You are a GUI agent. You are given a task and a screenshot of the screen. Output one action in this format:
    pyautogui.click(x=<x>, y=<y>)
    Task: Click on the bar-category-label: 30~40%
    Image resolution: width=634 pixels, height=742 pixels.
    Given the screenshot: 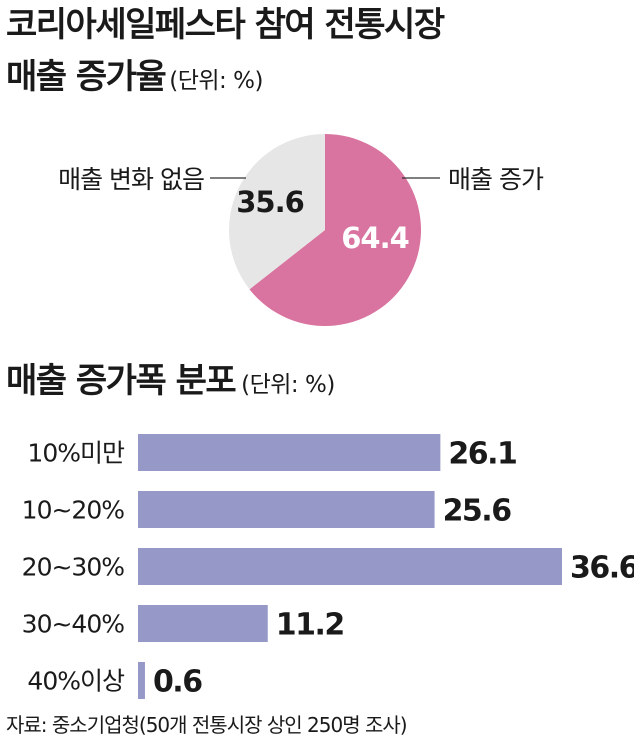 What is the action you would take?
    pyautogui.click(x=73, y=624)
    